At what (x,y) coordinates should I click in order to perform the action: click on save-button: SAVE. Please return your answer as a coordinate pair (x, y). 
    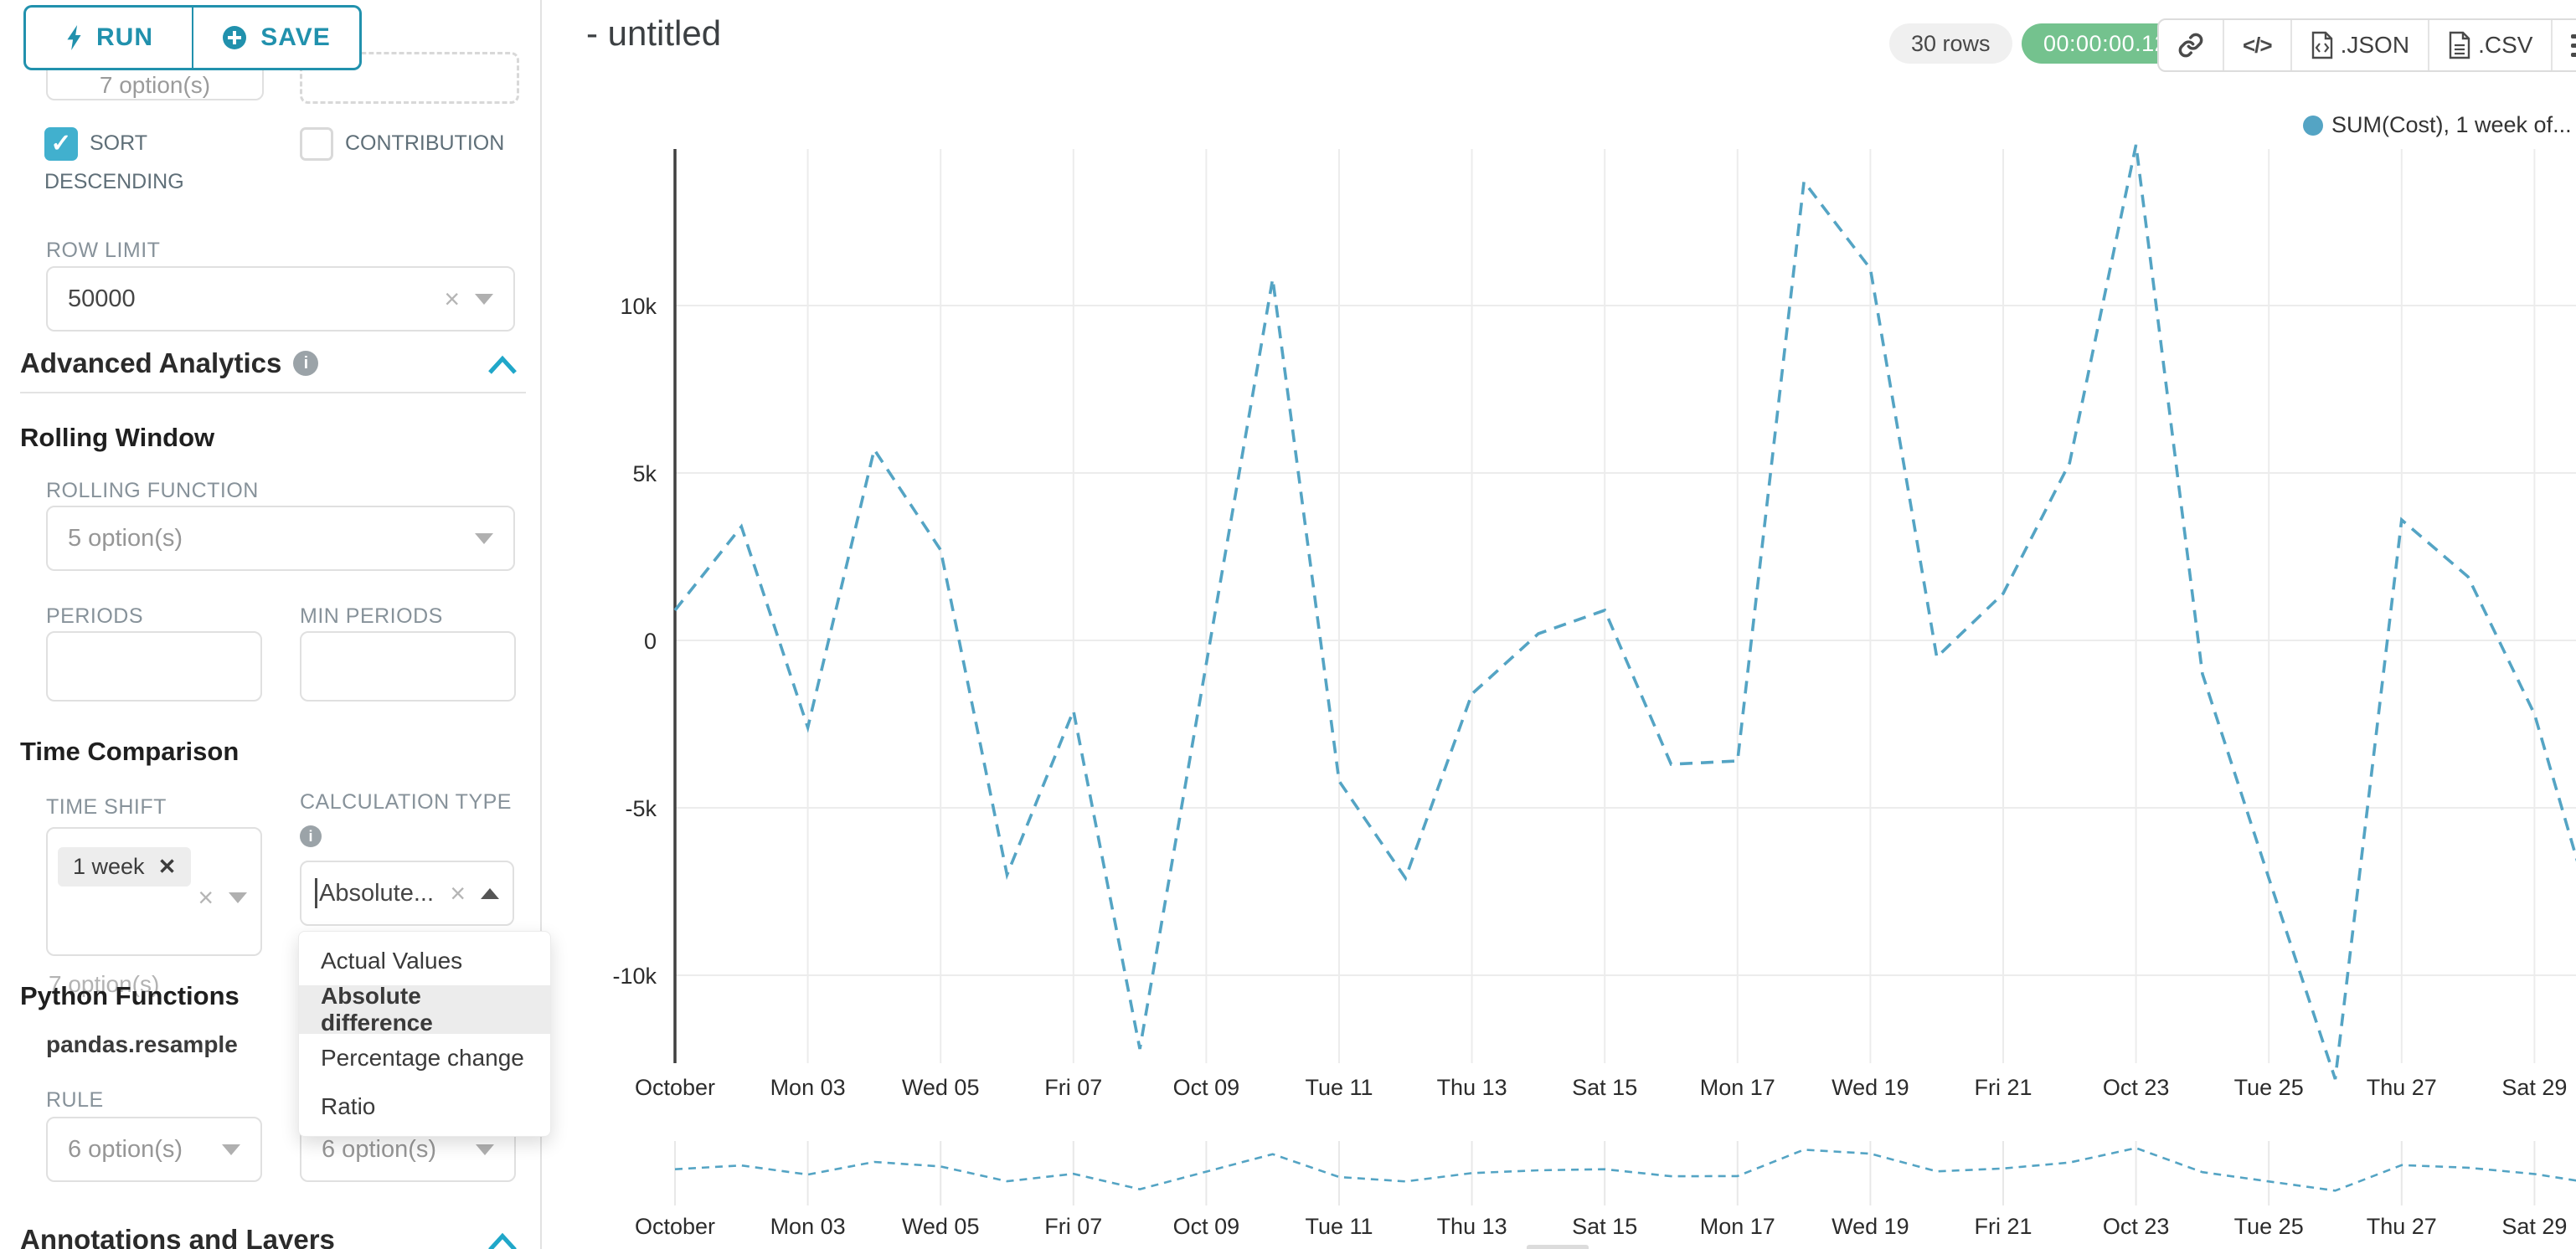
    Looking at the image, I should click on (277, 37).